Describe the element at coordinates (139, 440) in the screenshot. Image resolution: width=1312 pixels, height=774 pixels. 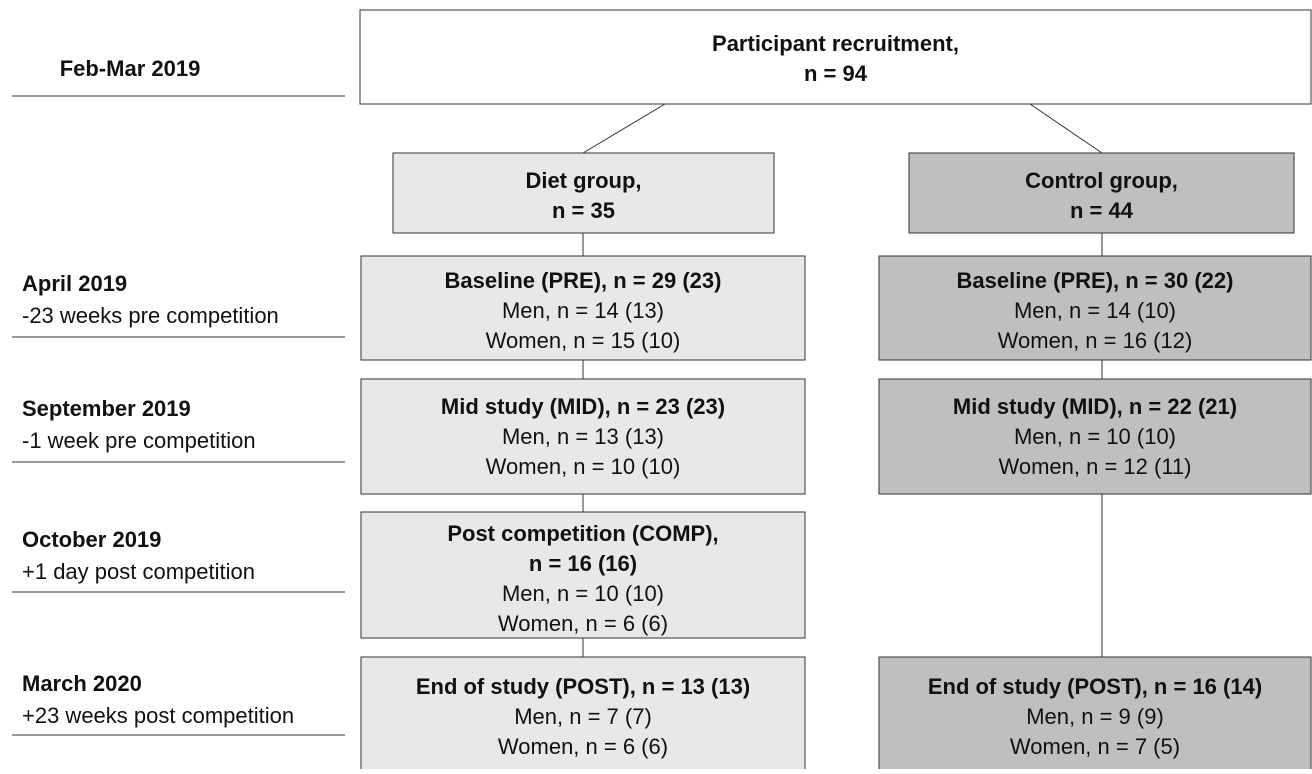
I see `period-detail: -1 week pre competition` at that location.